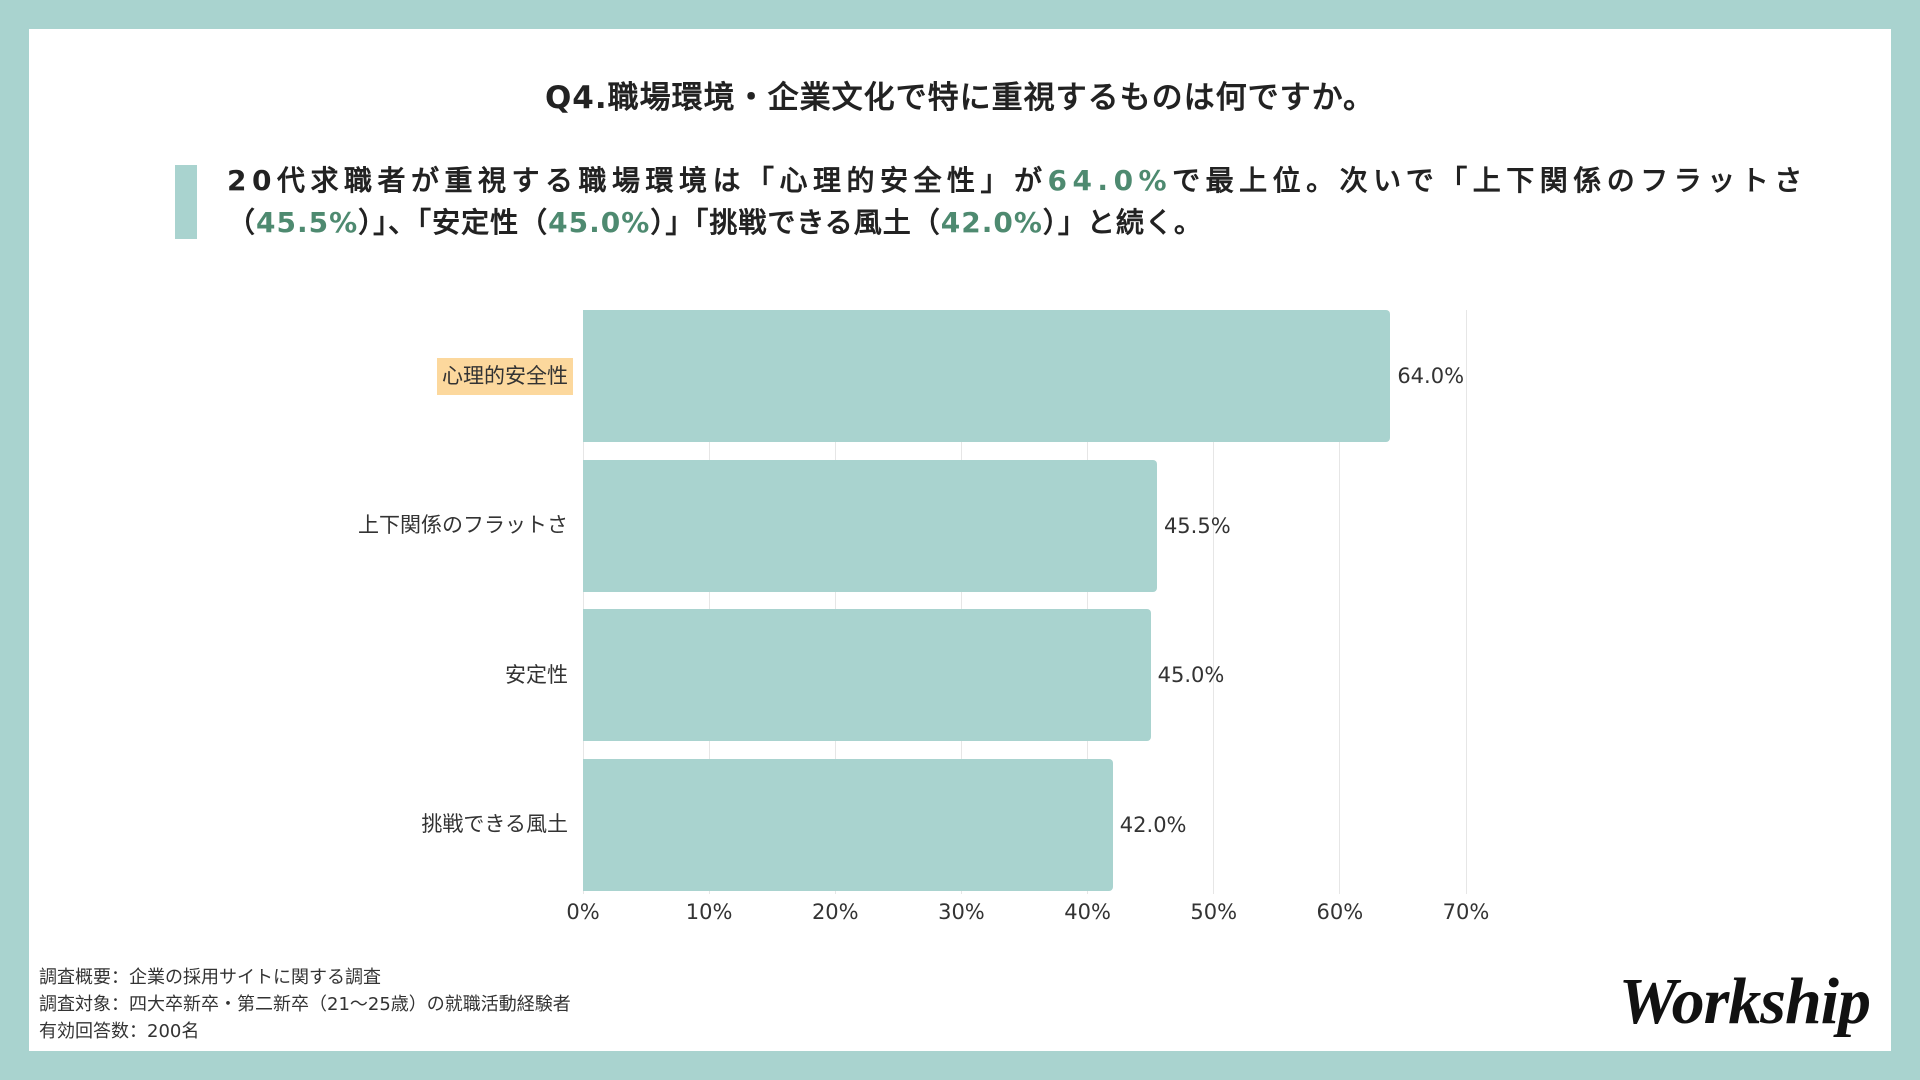  I want to click on category-label: 安定性, so click(286, 675).